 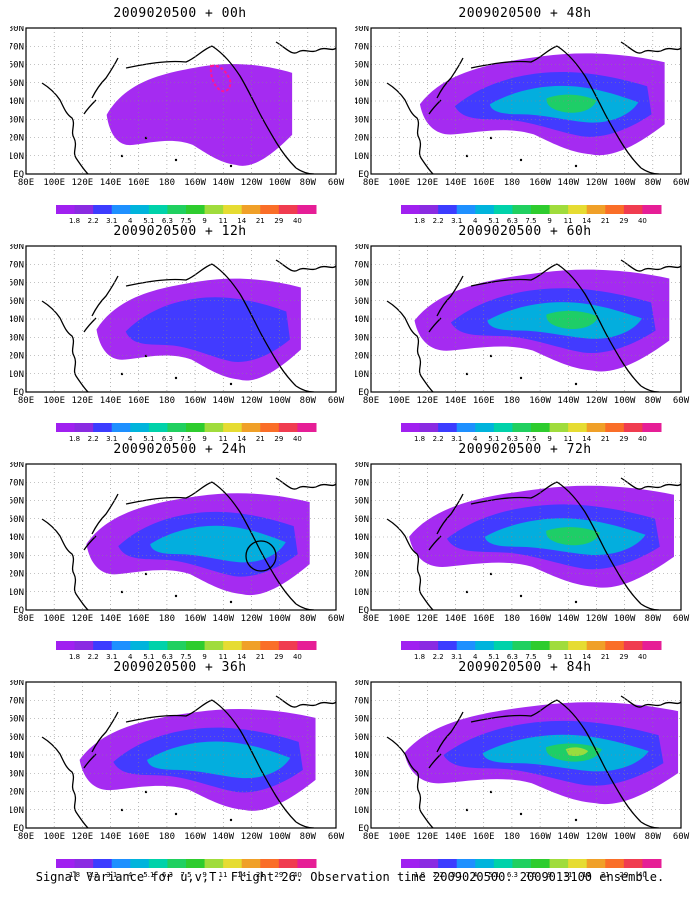 I want to click on lon-label: 80W, so click(x=308, y=183).